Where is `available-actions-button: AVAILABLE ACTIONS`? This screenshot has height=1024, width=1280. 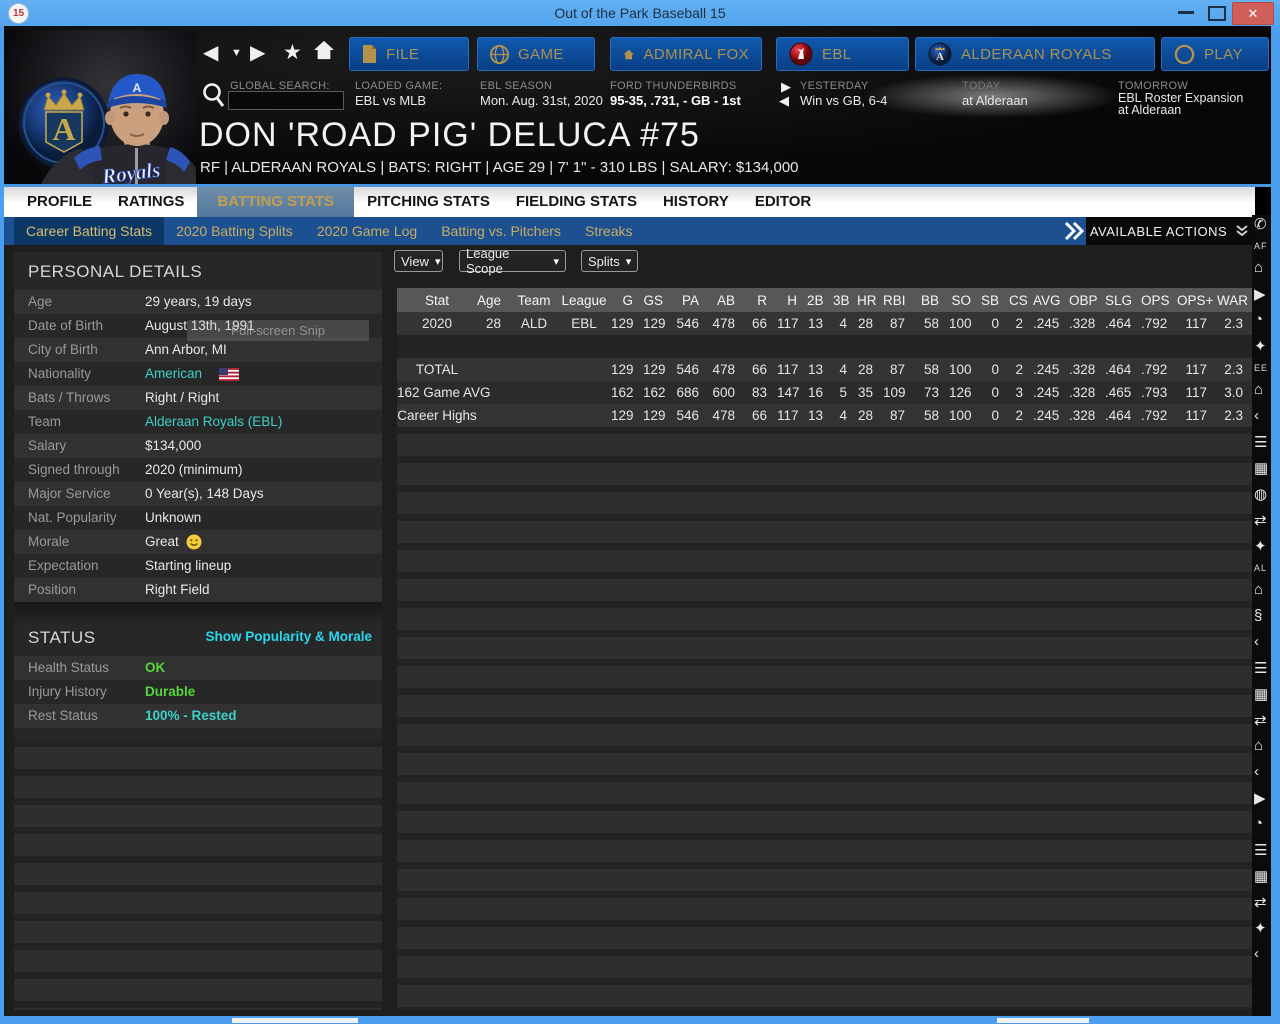 available-actions-button: AVAILABLE ACTIONS is located at coordinates (1169, 231).